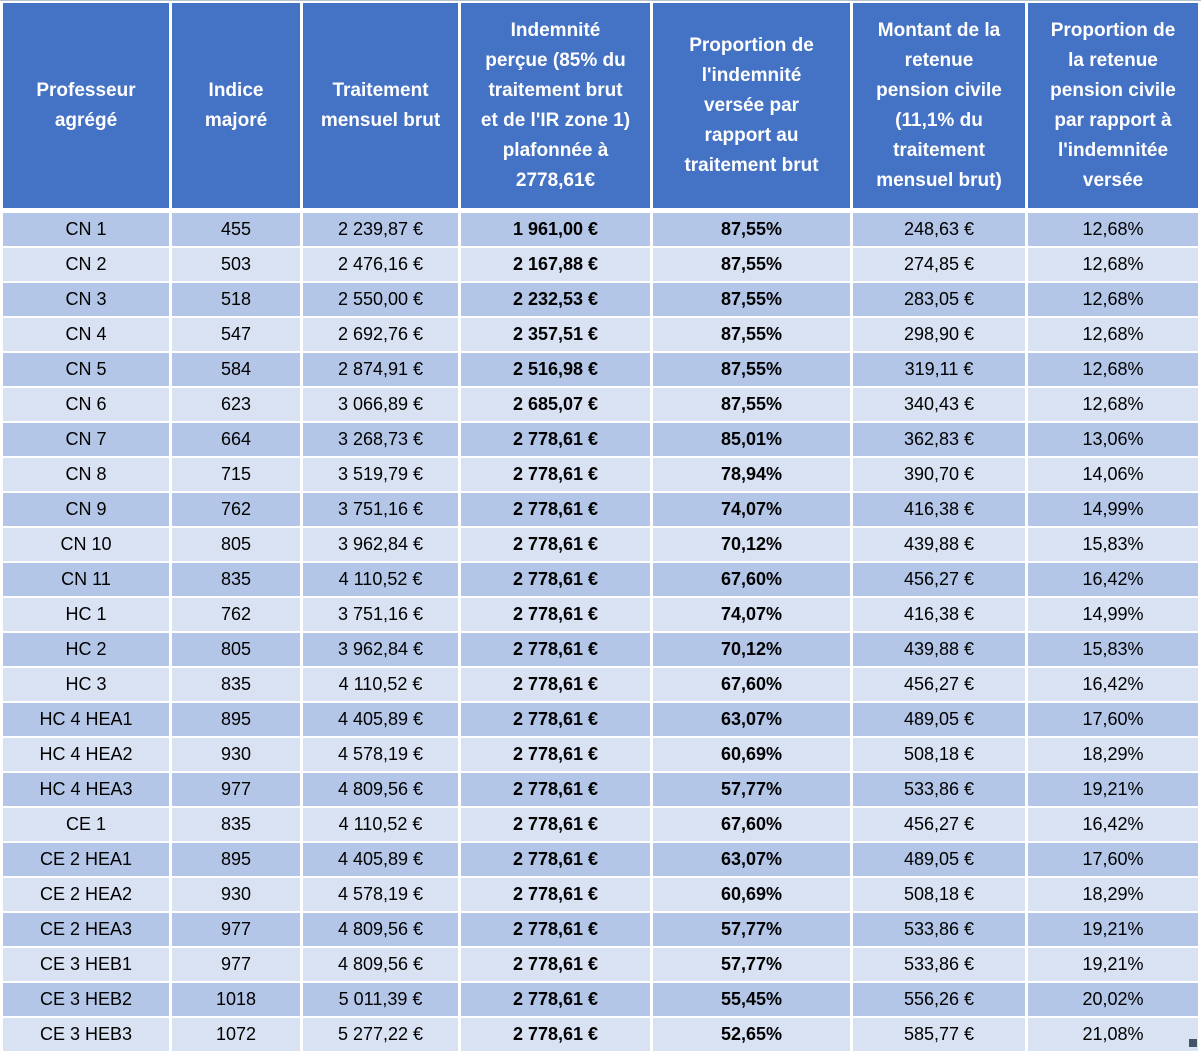  I want to click on cell-traitement_mensuel_brut: 5 011,39 €, so click(380, 999).